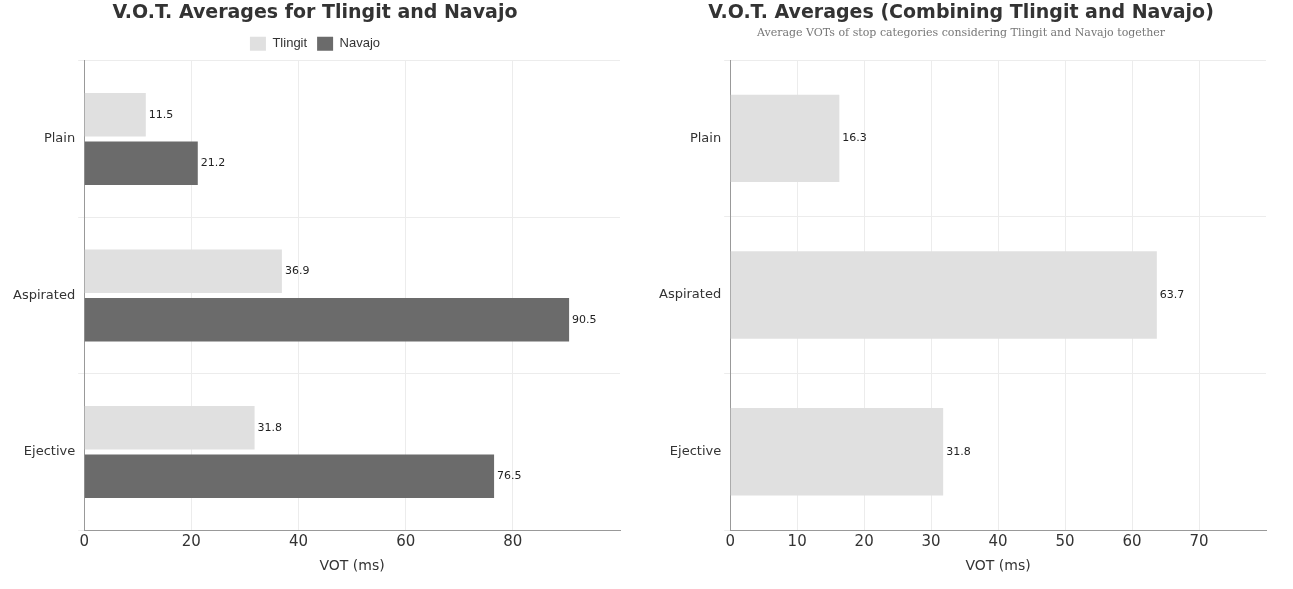  I want to click on chart-title: V.O.T. Averages (Combining Tlingit and Navajo), so click(961, 11).